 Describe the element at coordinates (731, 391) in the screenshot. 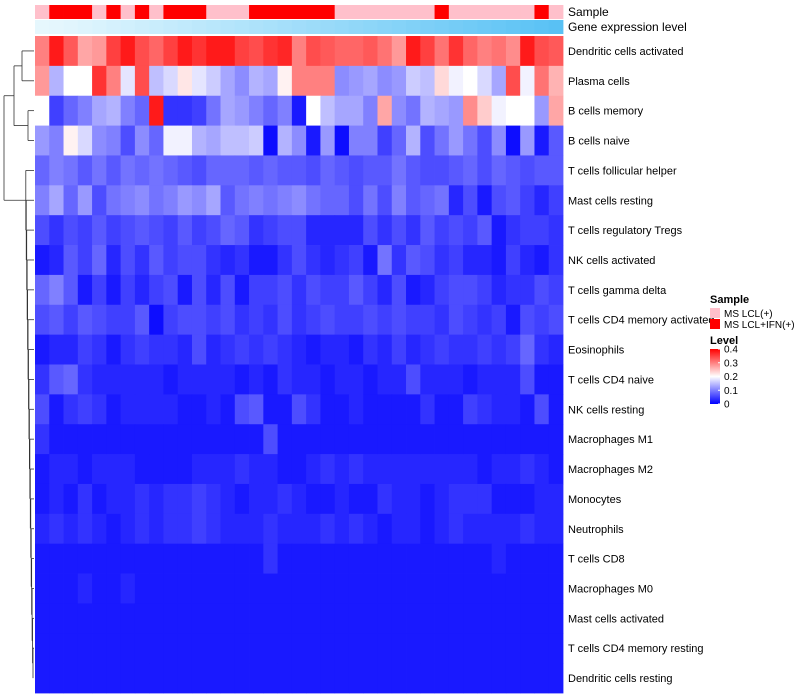

I see `legend-tick-label: 0.1` at that location.